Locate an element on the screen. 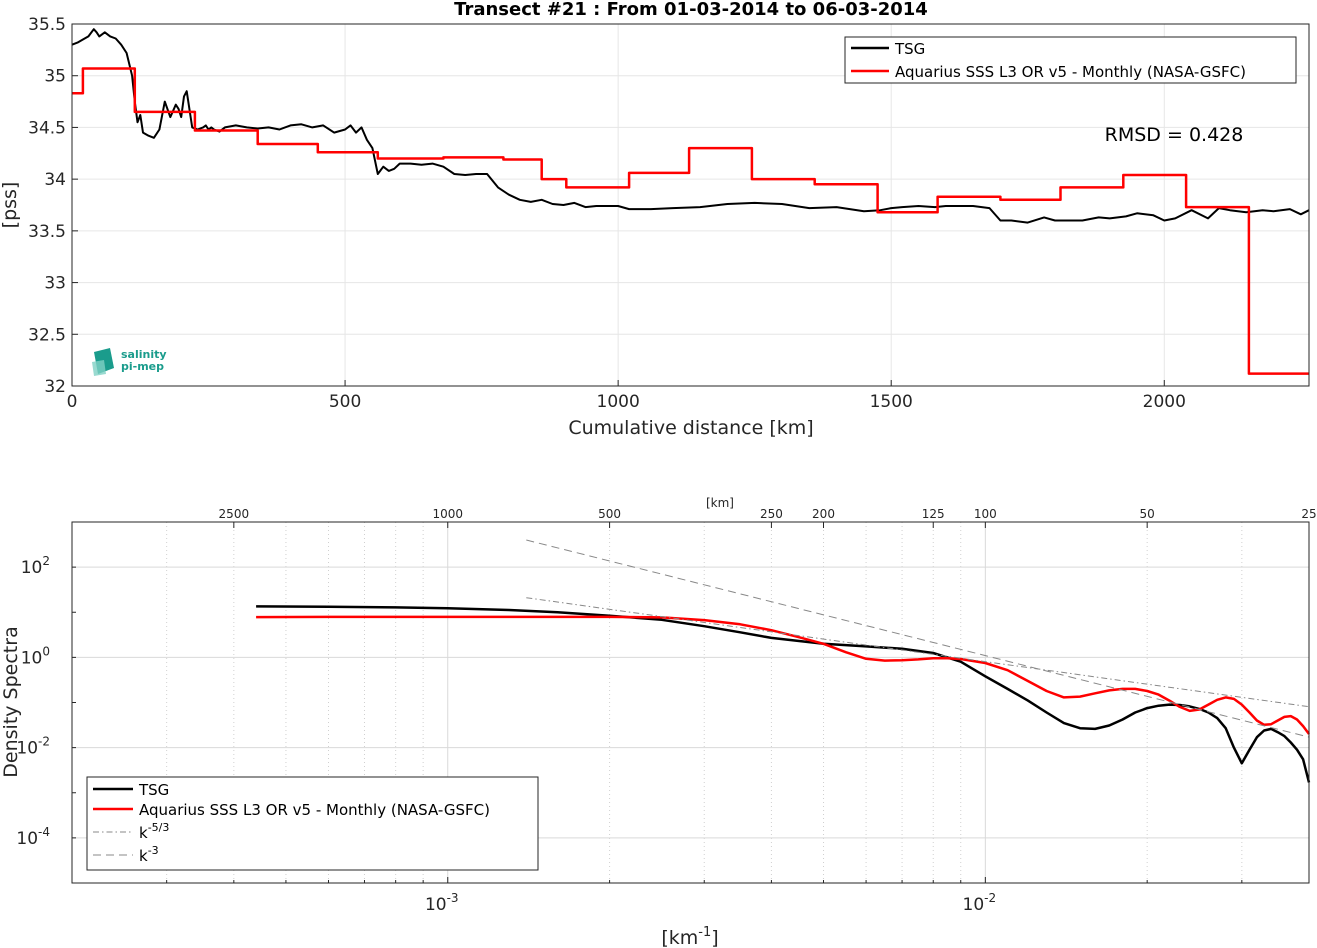  top-km-tick-label: 125 is located at coordinates (933, 514).